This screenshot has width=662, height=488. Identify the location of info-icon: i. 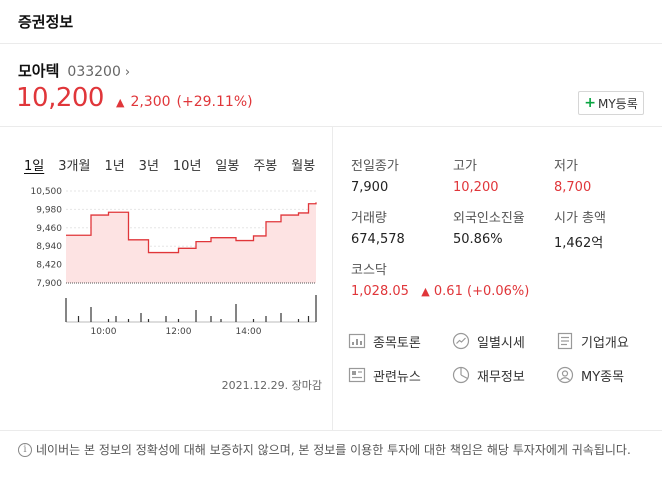
(25, 450).